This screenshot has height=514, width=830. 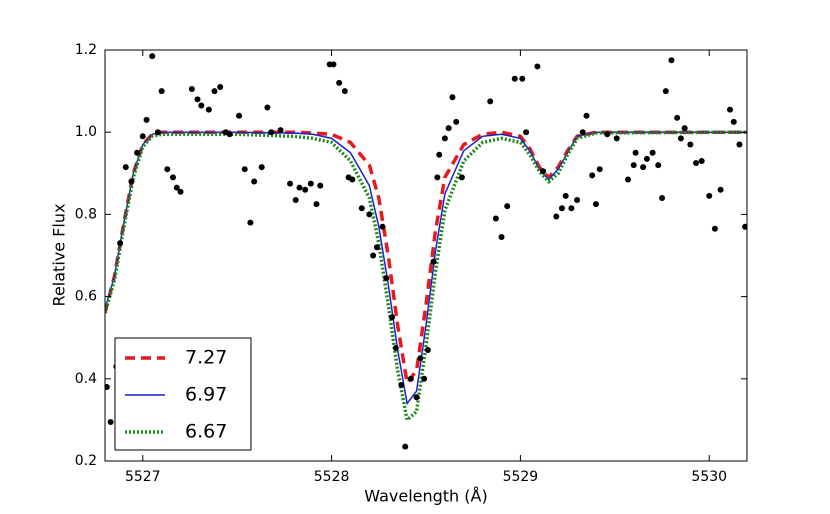 I want to click on legend-label: 6.67, so click(x=206, y=432).